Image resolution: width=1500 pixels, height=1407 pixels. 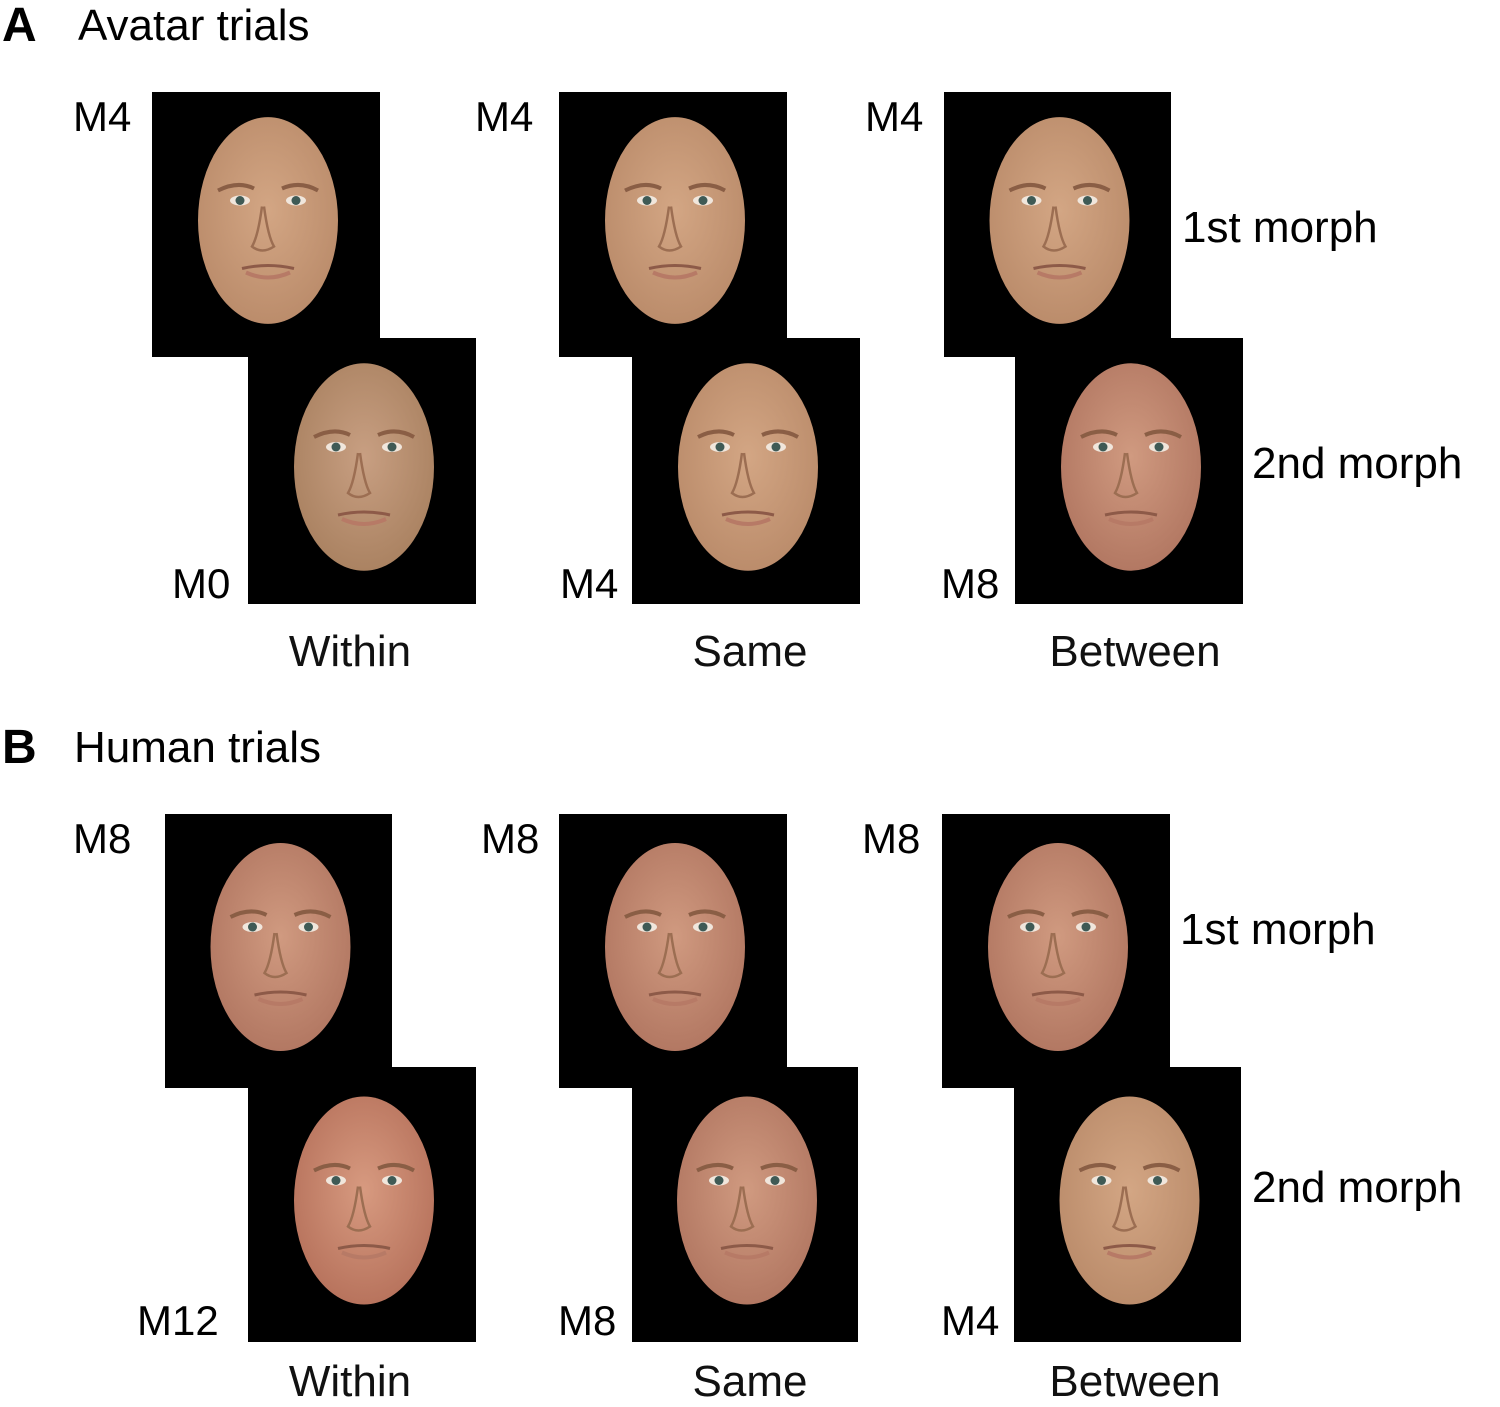 I want to click on face-image-b-within-second, so click(x=362, y=1204).